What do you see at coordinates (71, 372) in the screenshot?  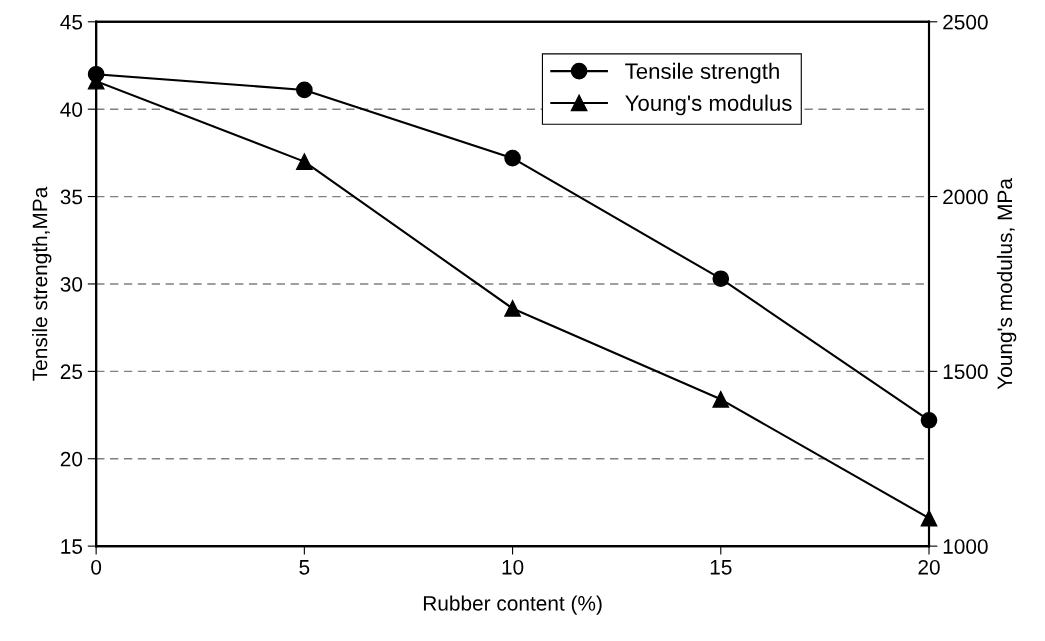 I see `y-tick-label: 25` at bounding box center [71, 372].